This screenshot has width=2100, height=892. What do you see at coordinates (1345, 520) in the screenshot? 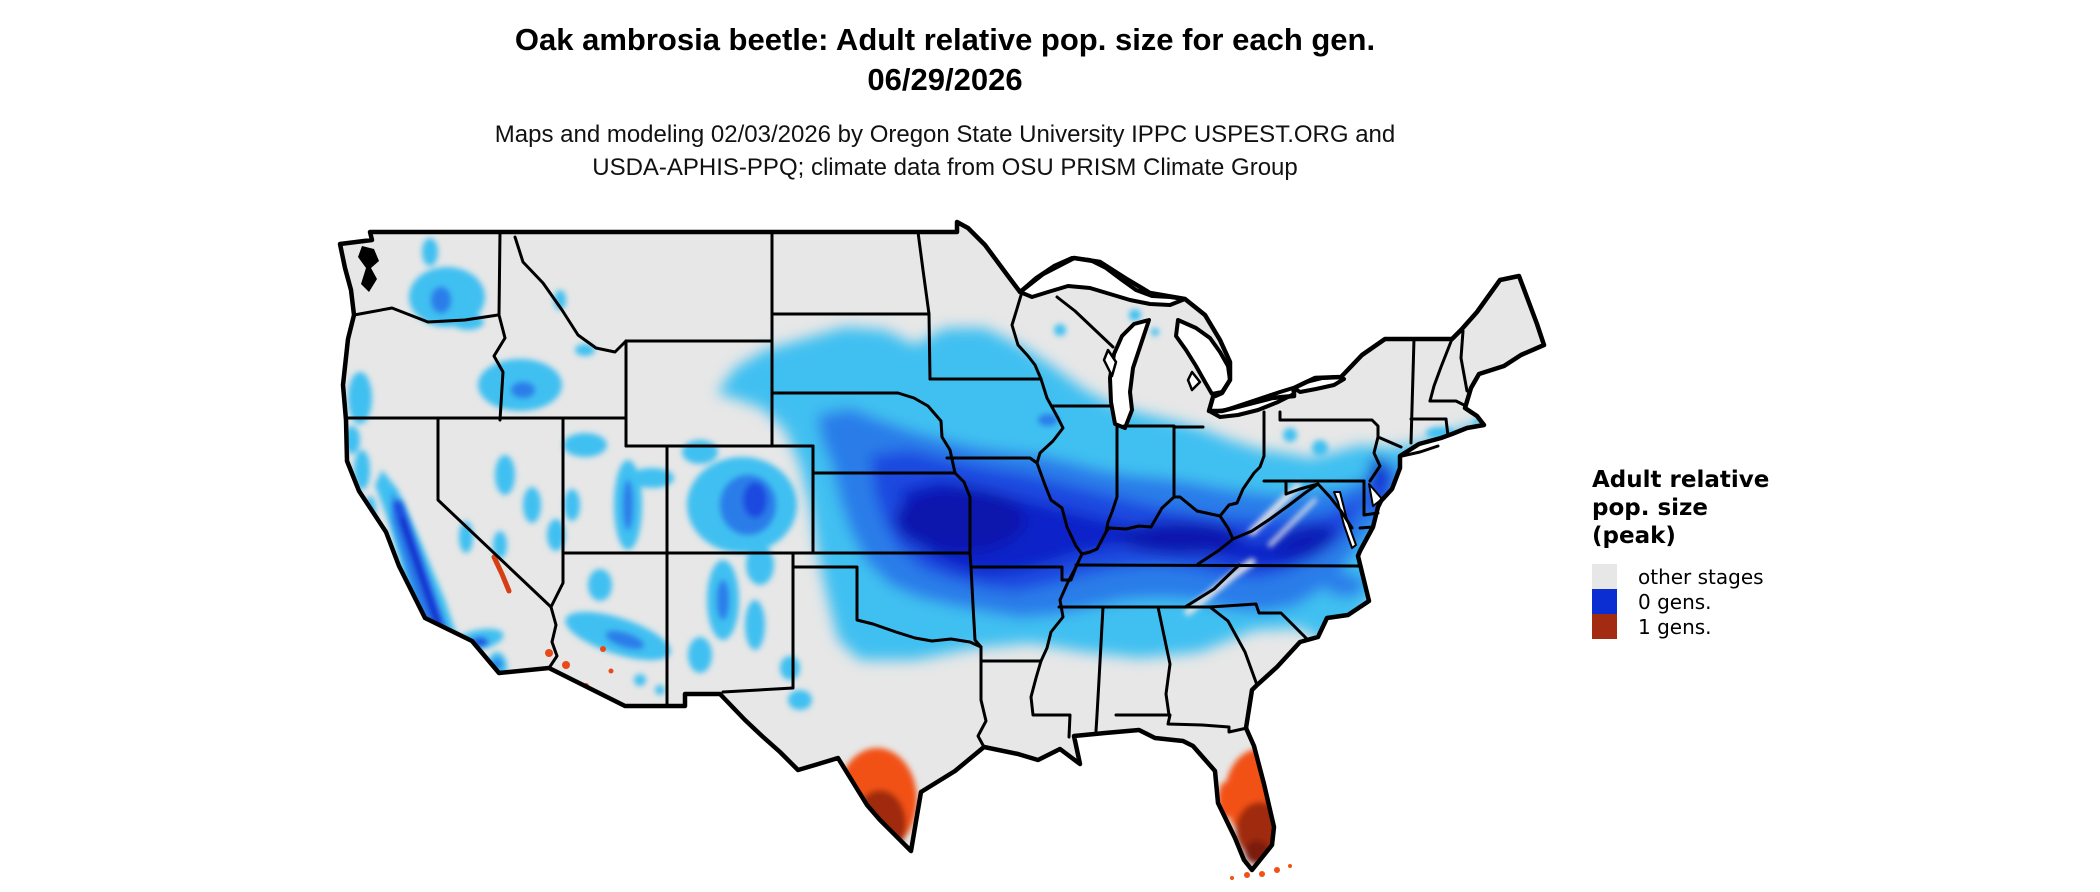
I see `chesapeake-bay` at bounding box center [1345, 520].